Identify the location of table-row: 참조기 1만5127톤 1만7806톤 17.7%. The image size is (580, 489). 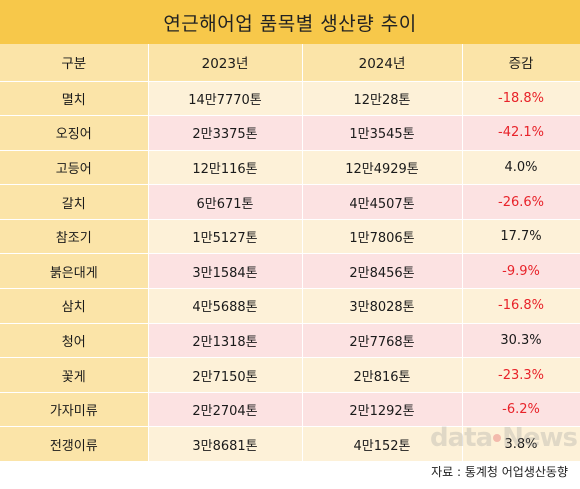
(290, 237).